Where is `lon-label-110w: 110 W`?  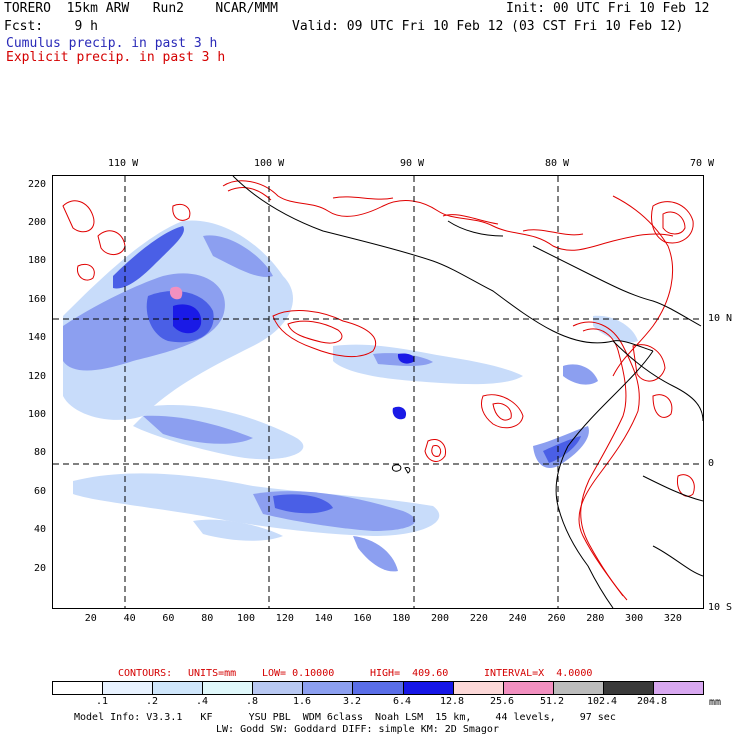 lon-label-110w: 110 W is located at coordinates (123, 163).